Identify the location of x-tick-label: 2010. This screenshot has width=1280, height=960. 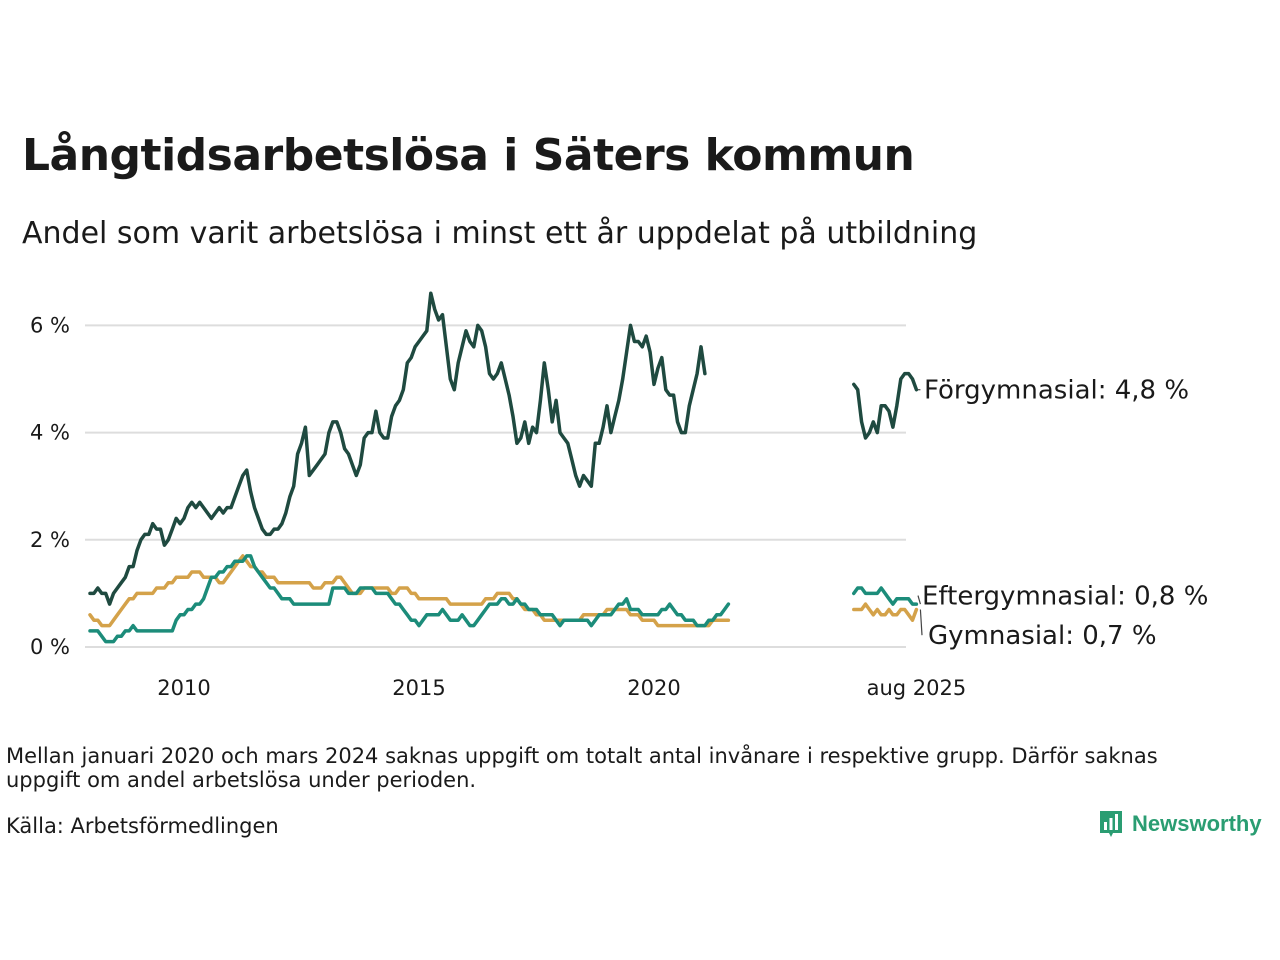
(183, 688).